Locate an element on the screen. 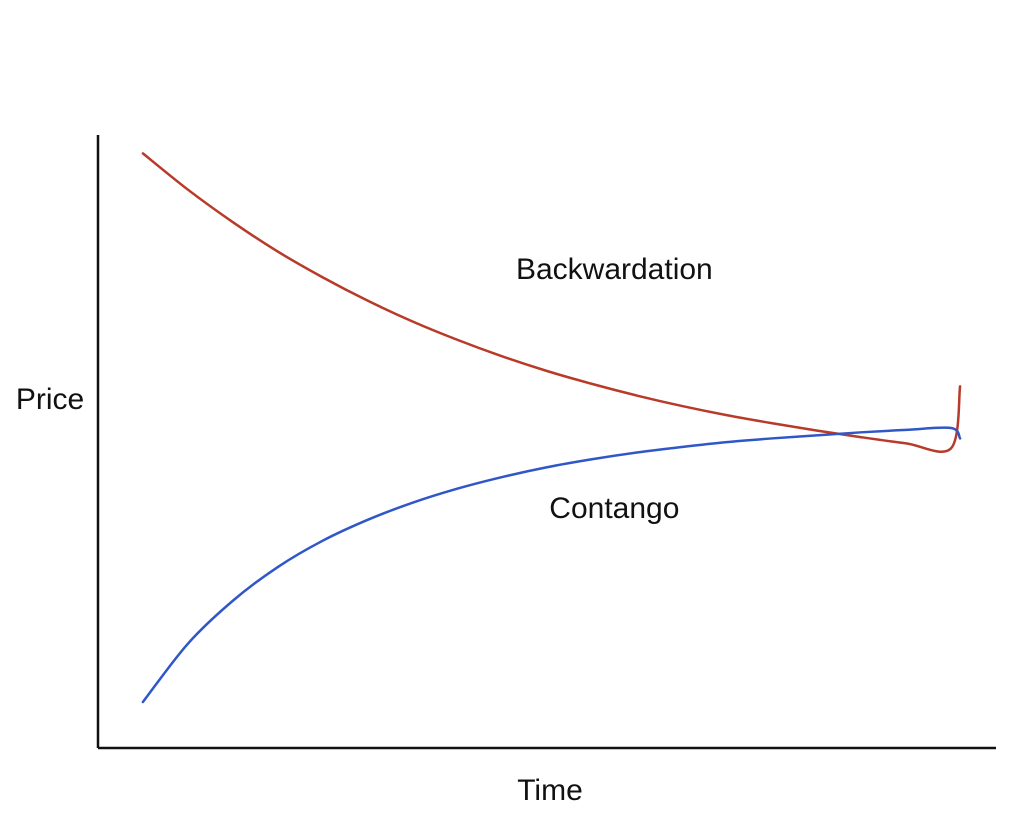 Image resolution: width=1024 pixels, height=815 pixels. y-axis-label: Price is located at coordinates (50, 399).